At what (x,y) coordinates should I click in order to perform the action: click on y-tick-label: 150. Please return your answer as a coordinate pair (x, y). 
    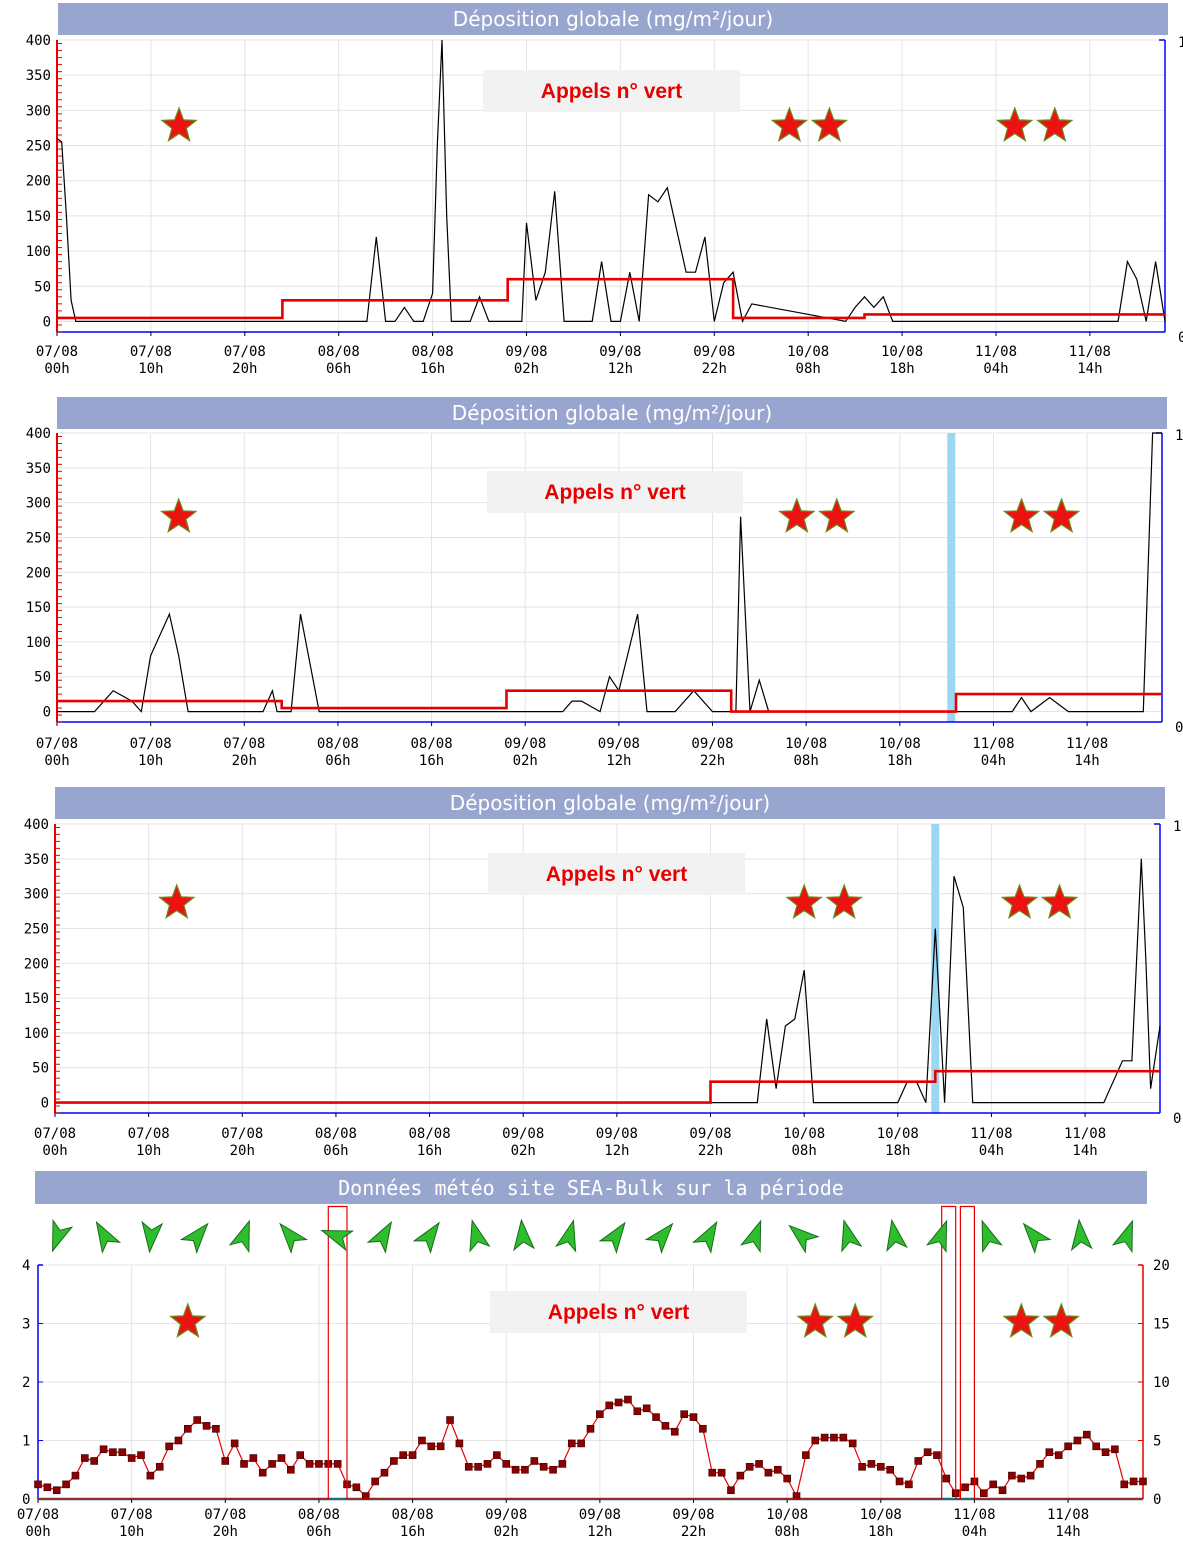
    Looking at the image, I should click on (38, 217).